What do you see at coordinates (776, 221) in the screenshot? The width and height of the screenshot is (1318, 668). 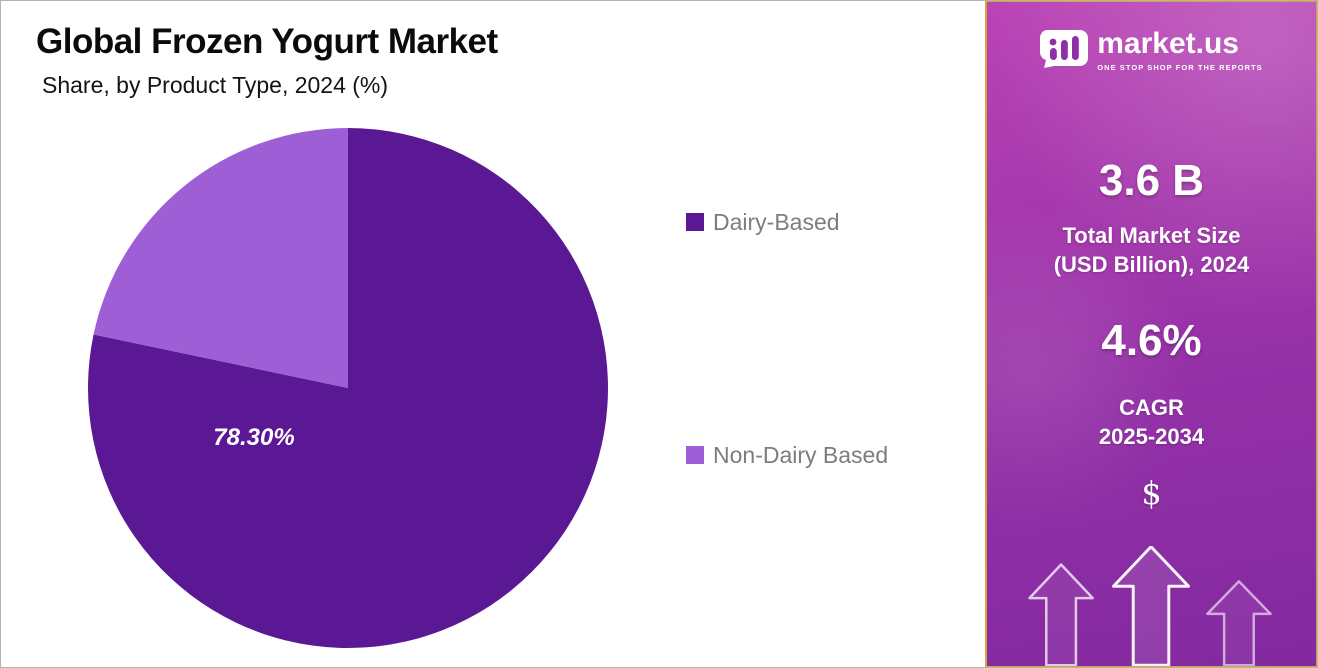 I see `legend-label-dairy-based: Dairy-Based` at bounding box center [776, 221].